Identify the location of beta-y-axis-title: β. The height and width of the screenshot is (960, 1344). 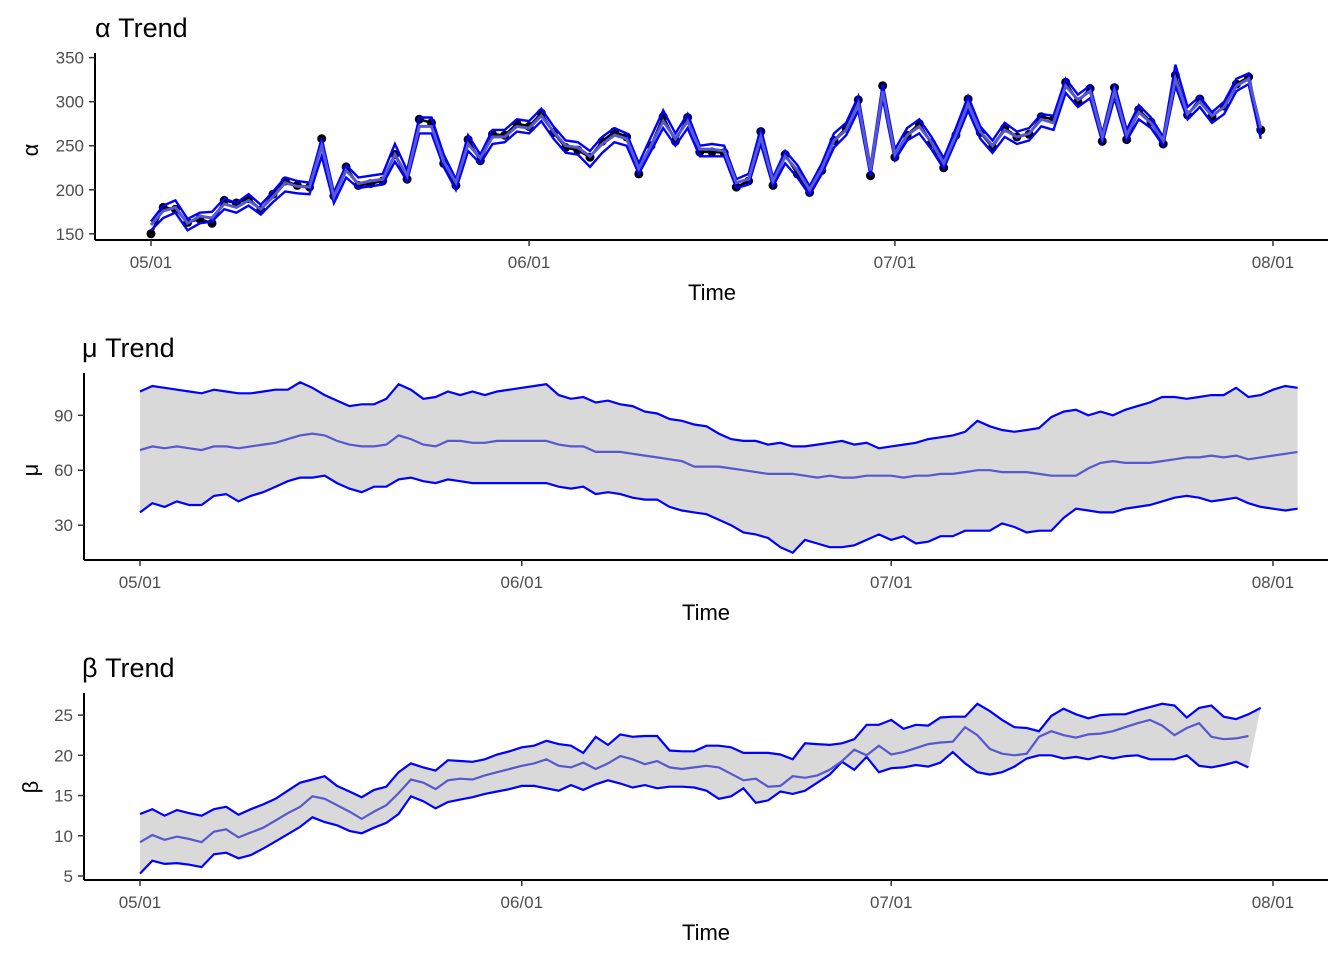
(30, 787).